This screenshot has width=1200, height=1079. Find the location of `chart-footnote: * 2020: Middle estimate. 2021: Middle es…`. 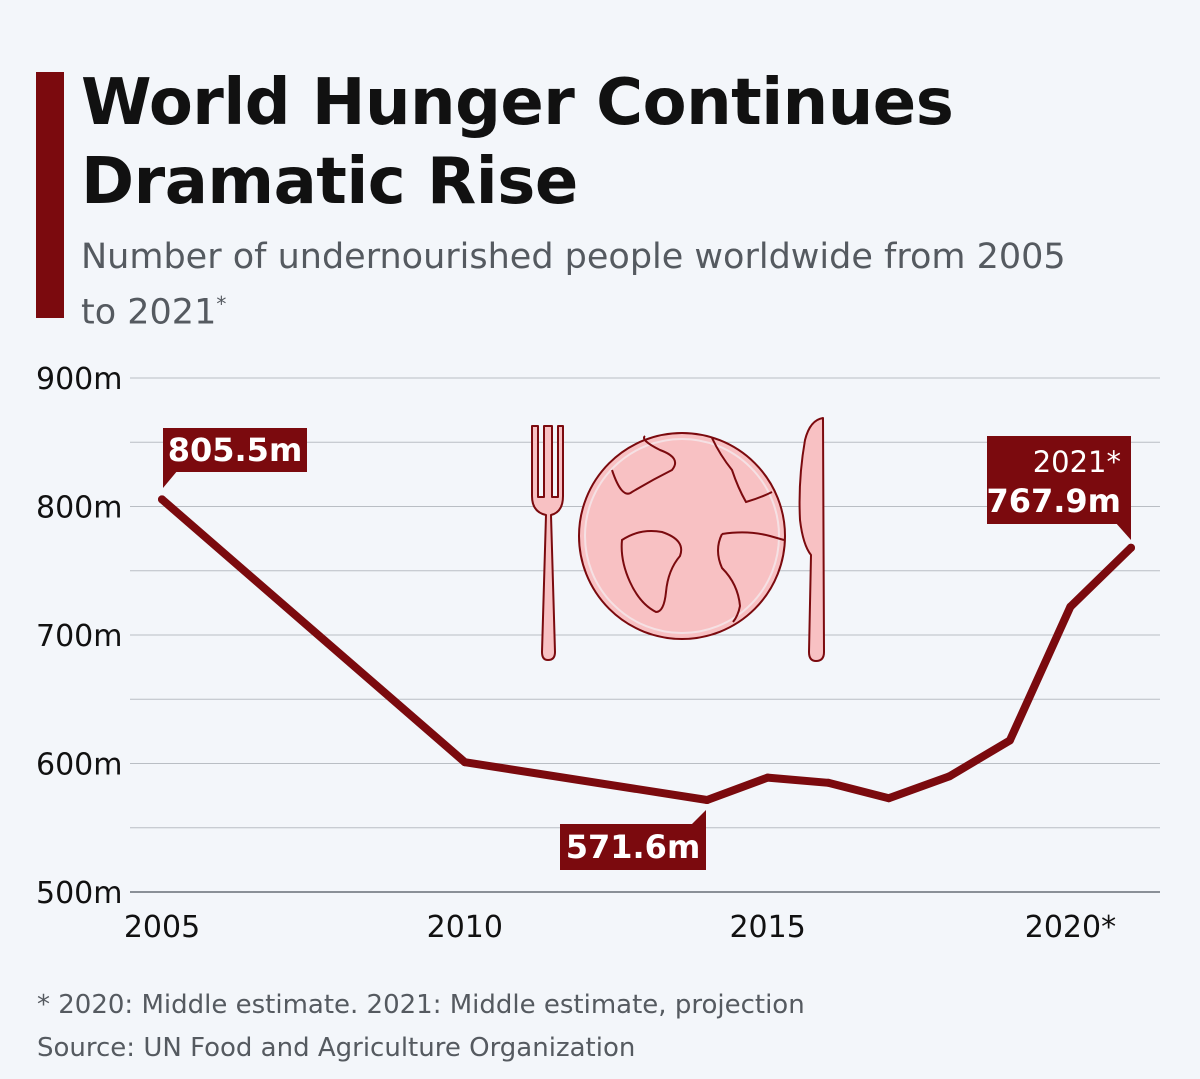

chart-footnote: * 2020: Middle estimate. 2021: Middle es… is located at coordinates (421, 1005).